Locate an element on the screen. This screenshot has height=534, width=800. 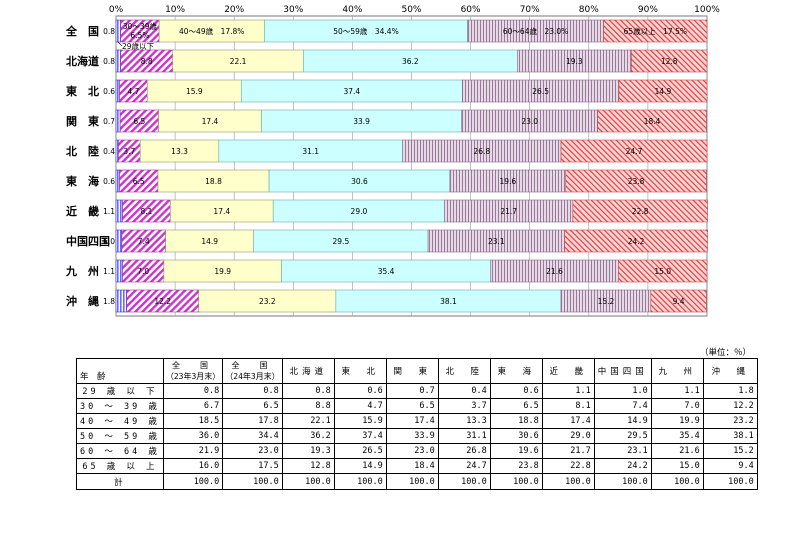
data-label: 18.4 is located at coordinates (652, 121).